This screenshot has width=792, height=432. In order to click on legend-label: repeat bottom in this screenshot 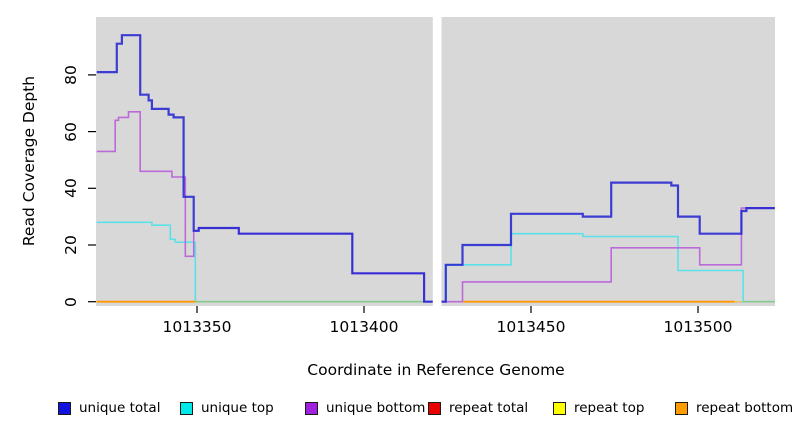, I will do `click(744, 408)`.